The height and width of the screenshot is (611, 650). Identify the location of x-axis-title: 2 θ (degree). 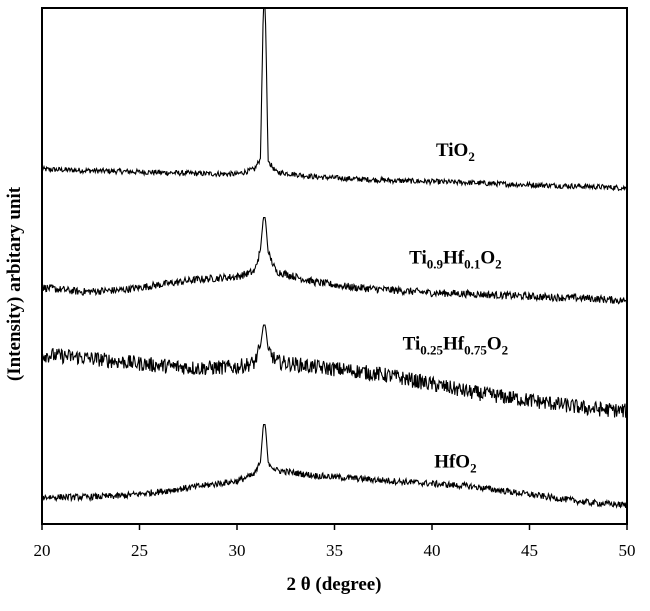
(333, 584).